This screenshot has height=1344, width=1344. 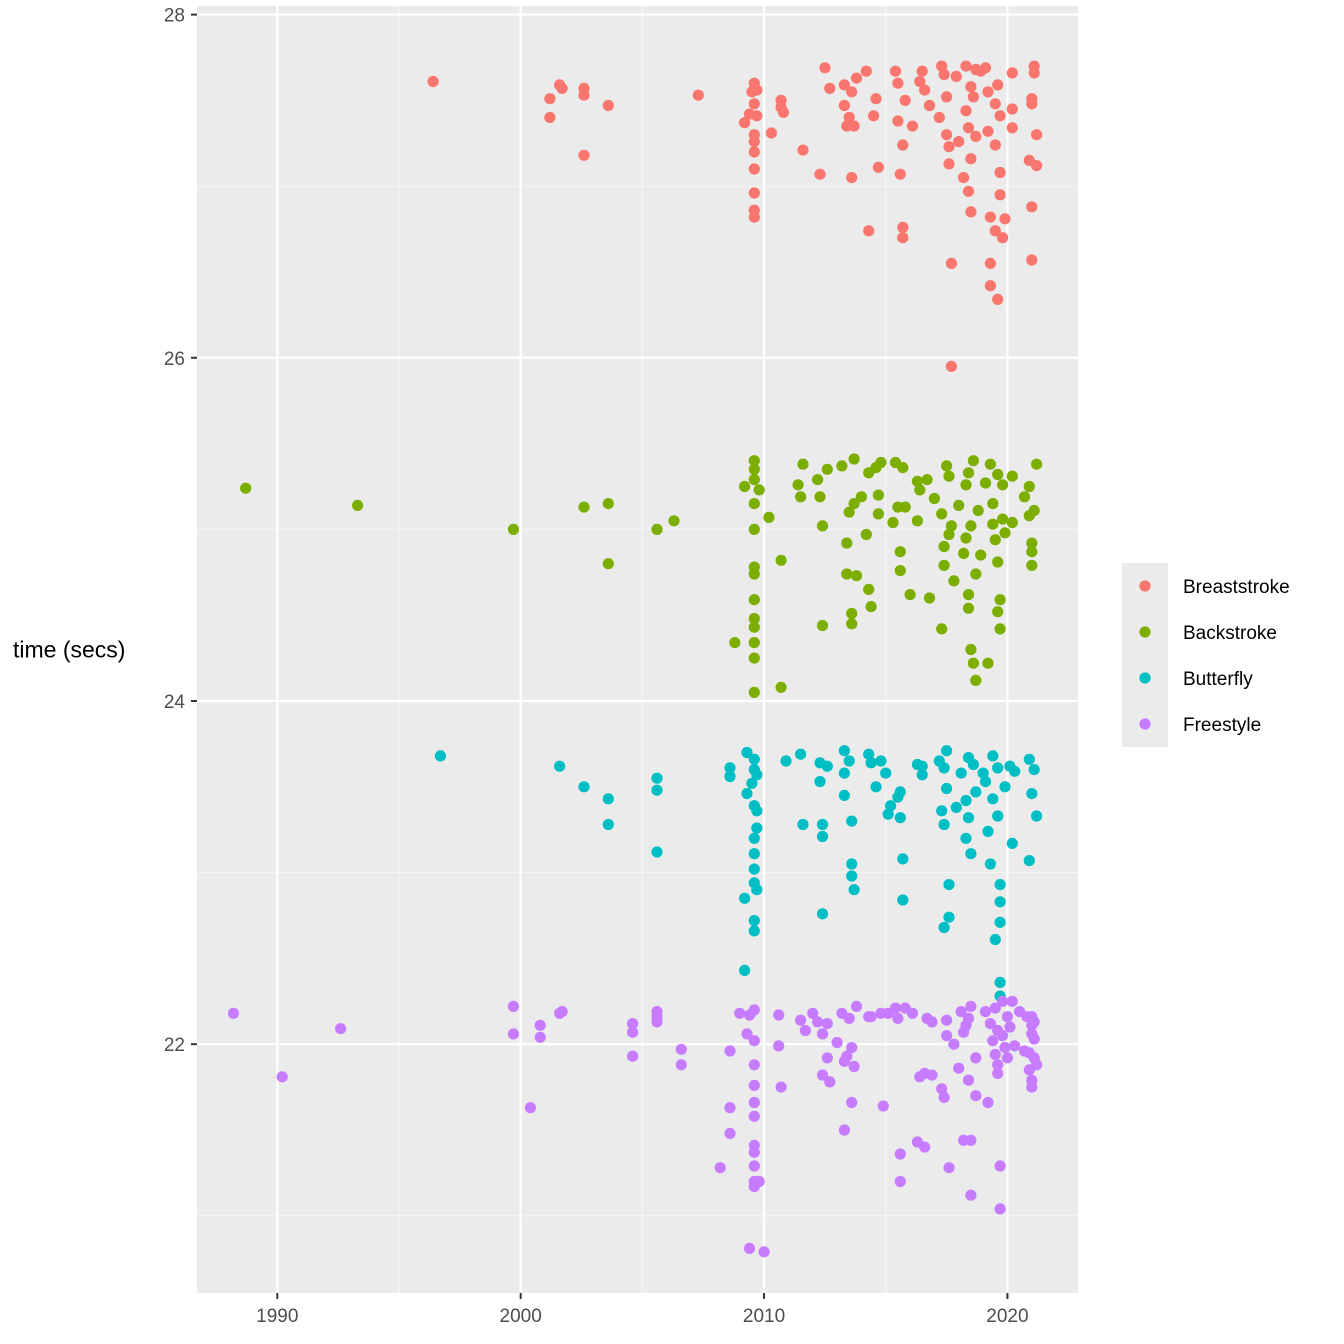 What do you see at coordinates (174, 1045) in the screenshot?
I see `y-tick-label: 22` at bounding box center [174, 1045].